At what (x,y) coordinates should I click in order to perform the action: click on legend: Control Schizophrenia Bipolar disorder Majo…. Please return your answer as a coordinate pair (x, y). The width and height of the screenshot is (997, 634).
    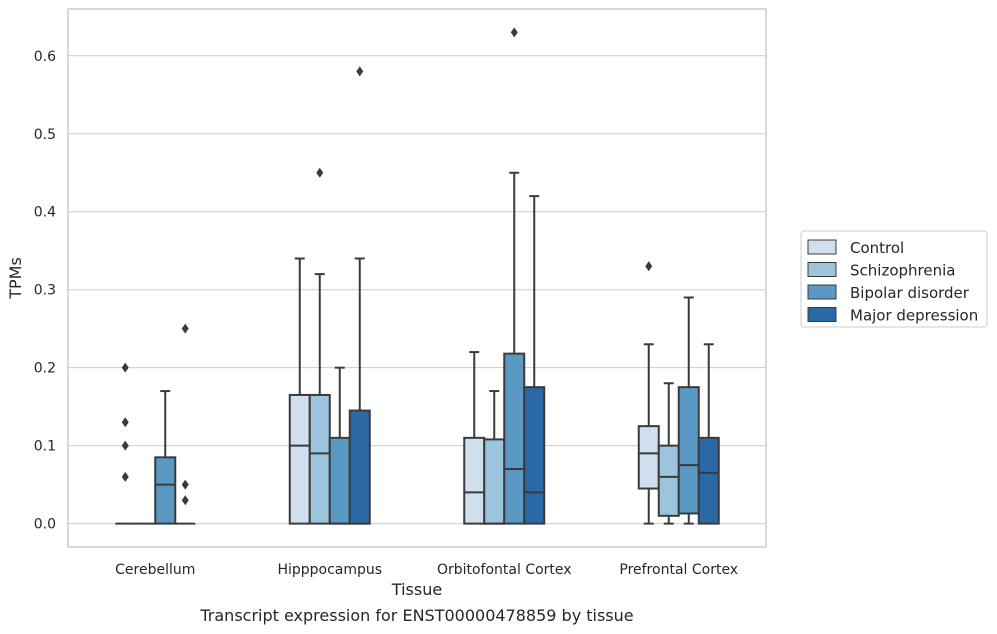
    Looking at the image, I should click on (894, 279).